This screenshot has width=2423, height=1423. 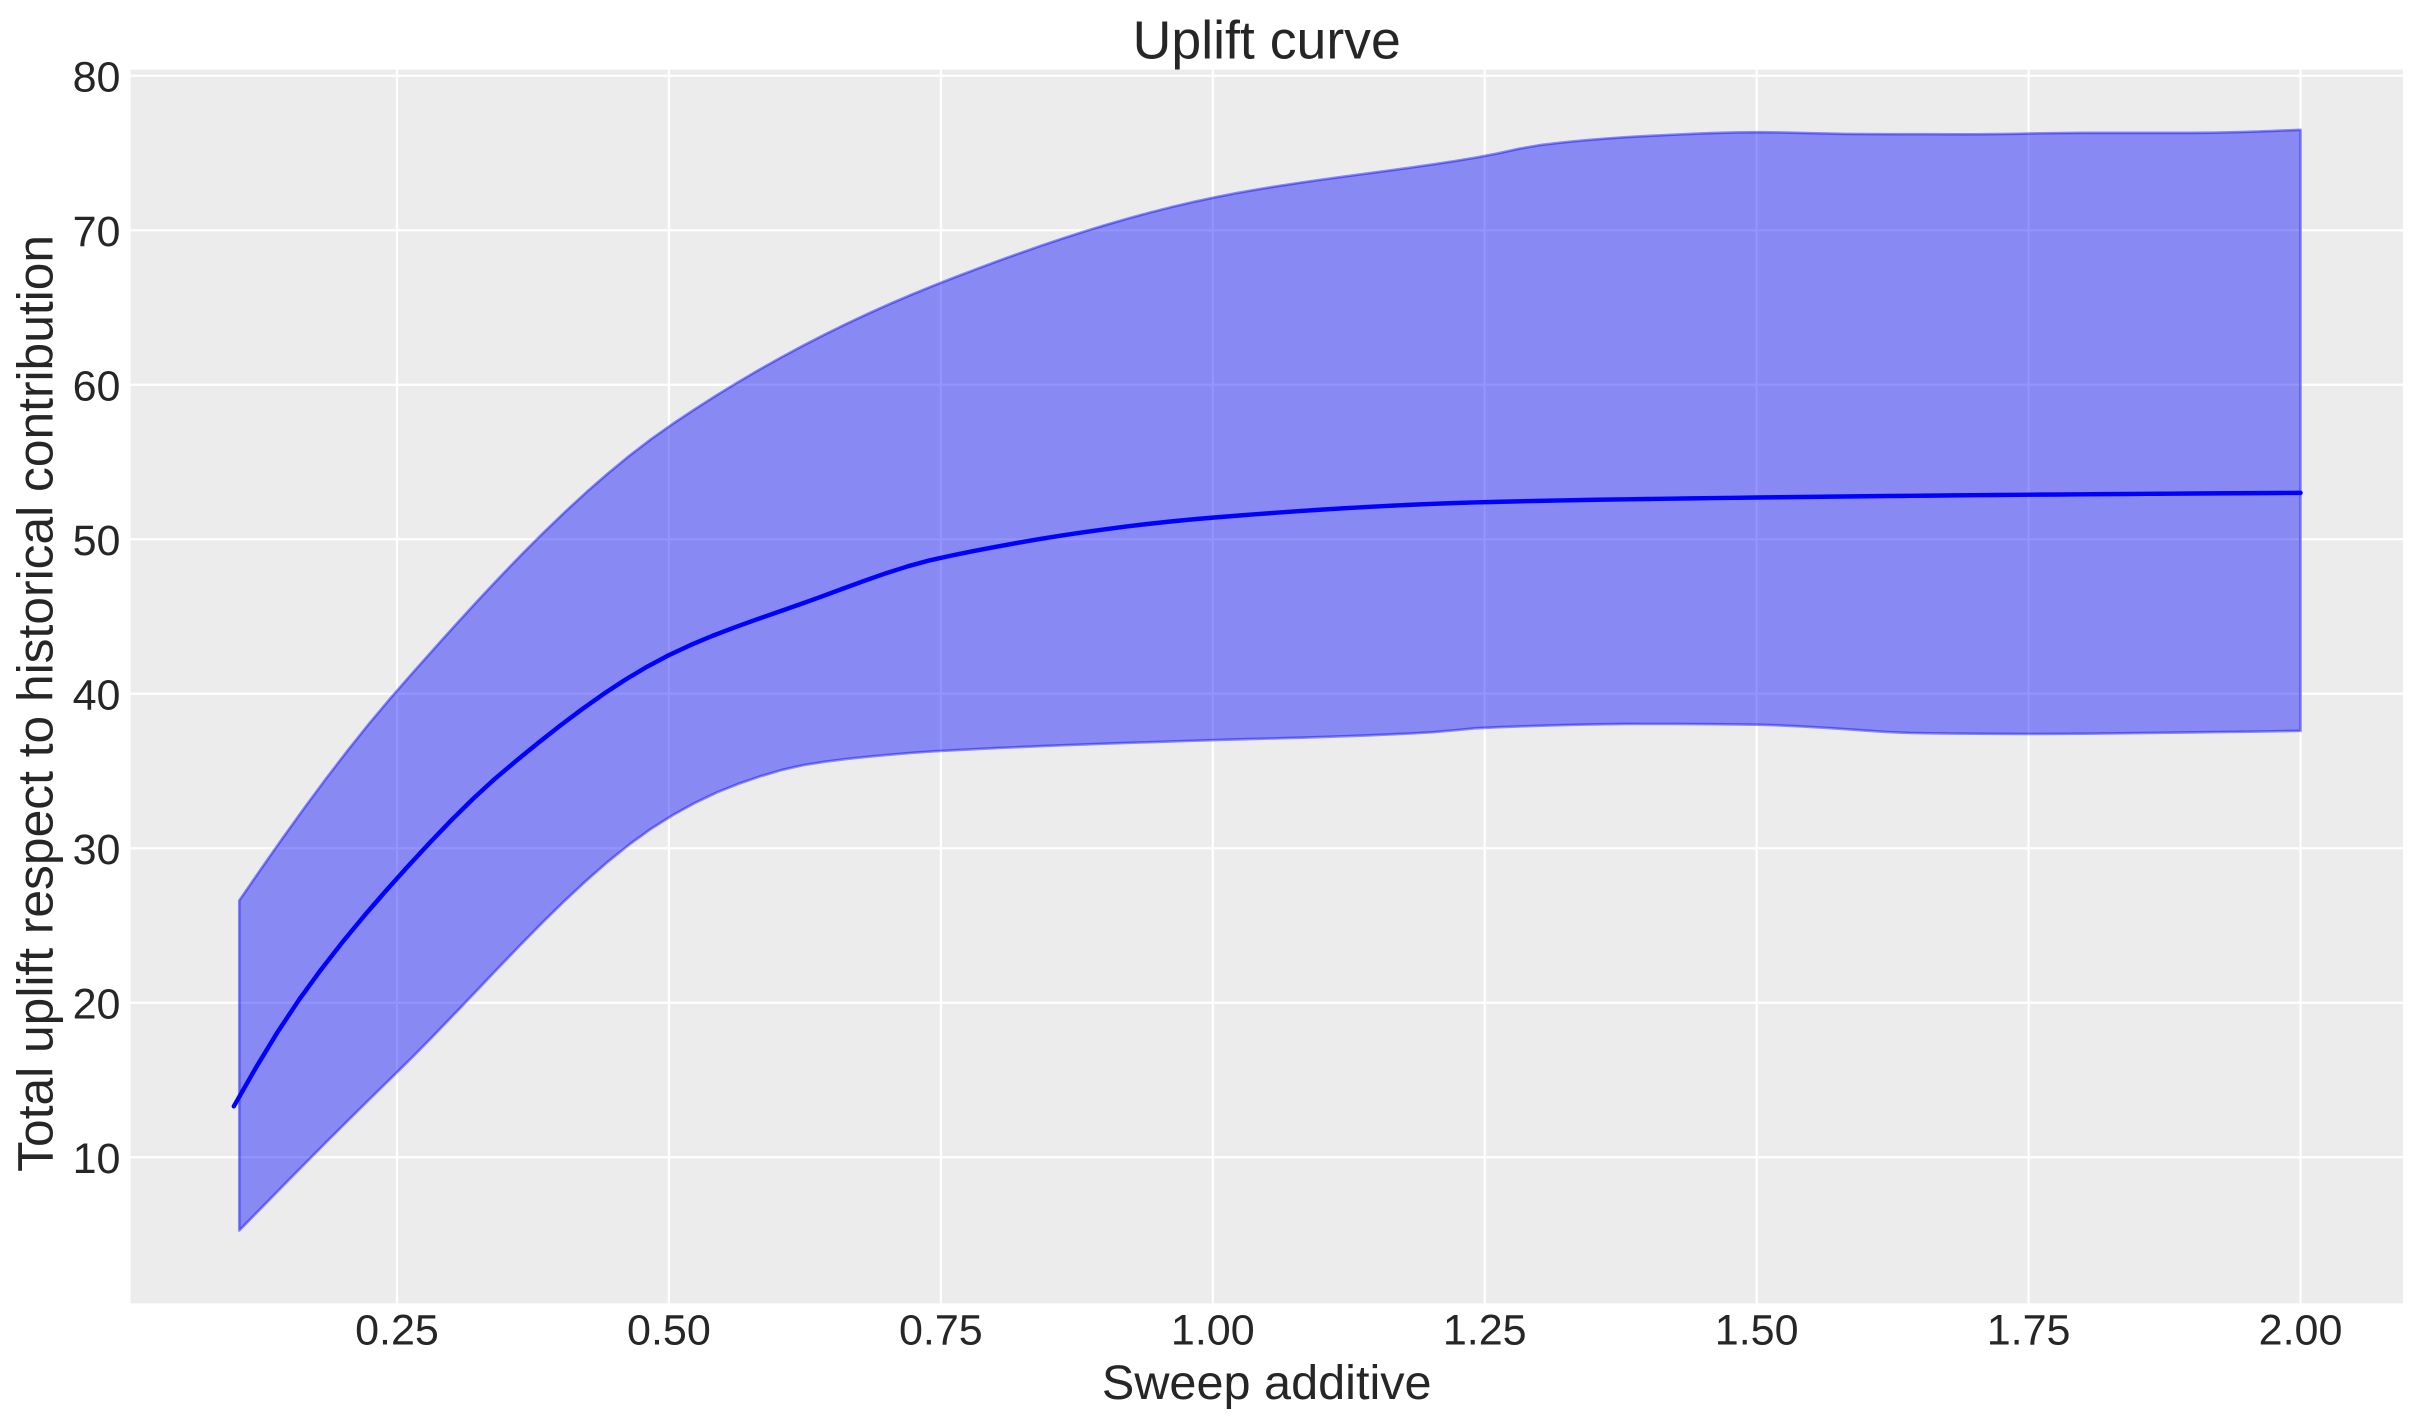 What do you see at coordinates (1757, 1331) in the screenshot?
I see `svg-text: 1.50` at bounding box center [1757, 1331].